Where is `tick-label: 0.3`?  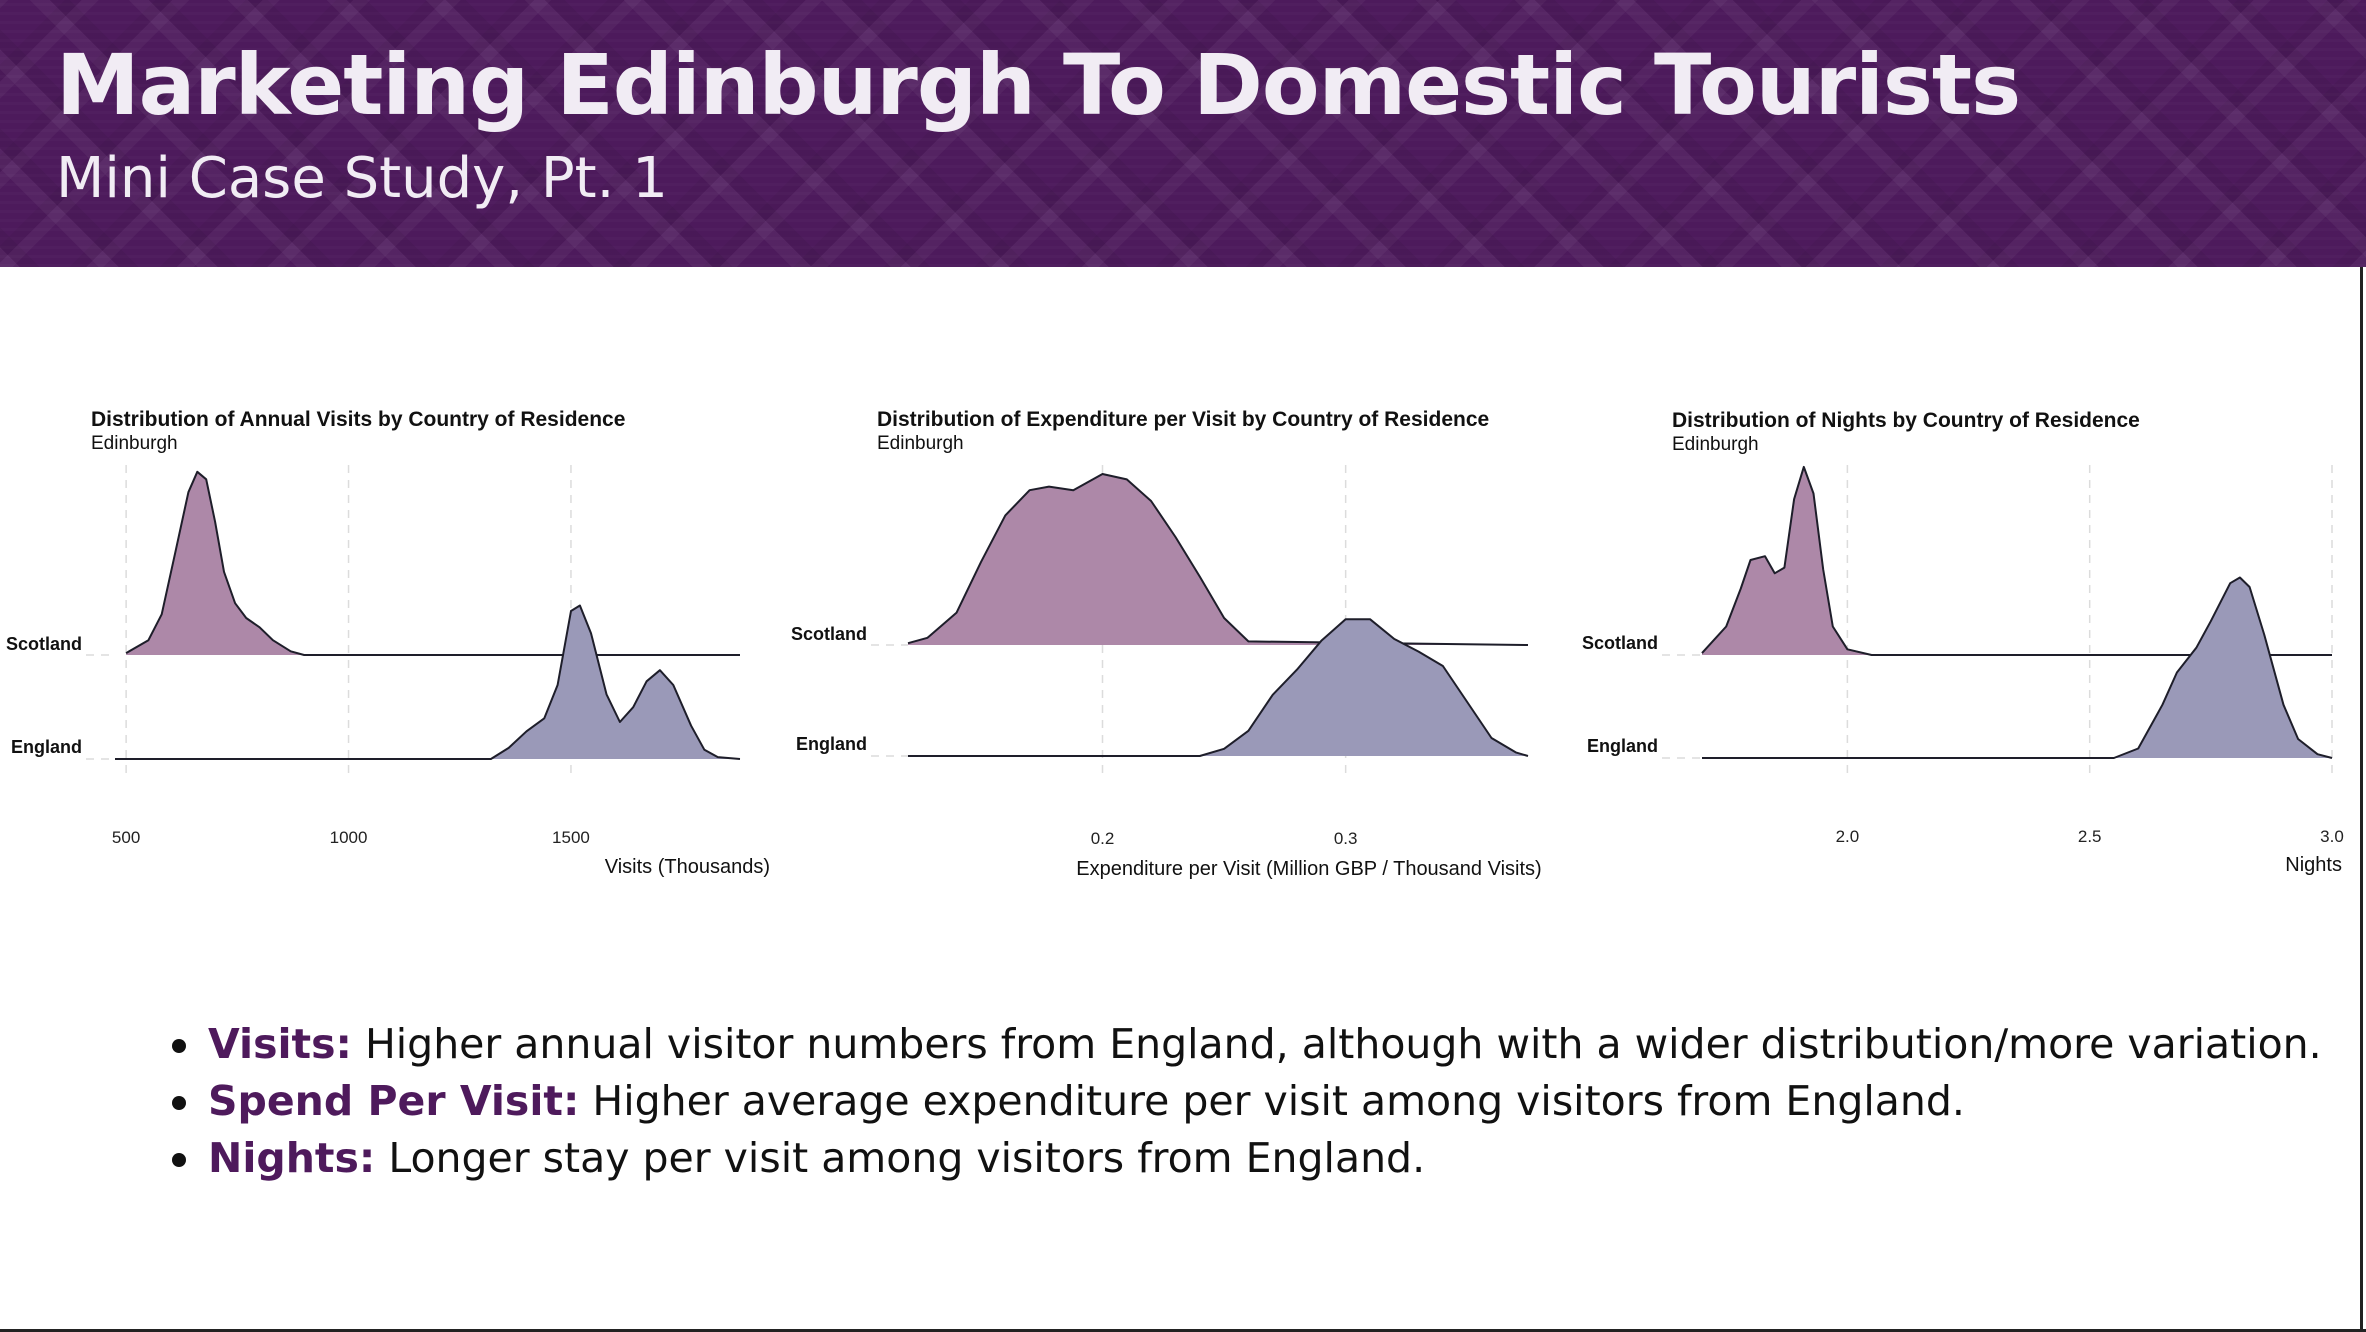 tick-label: 0.3 is located at coordinates (1346, 838).